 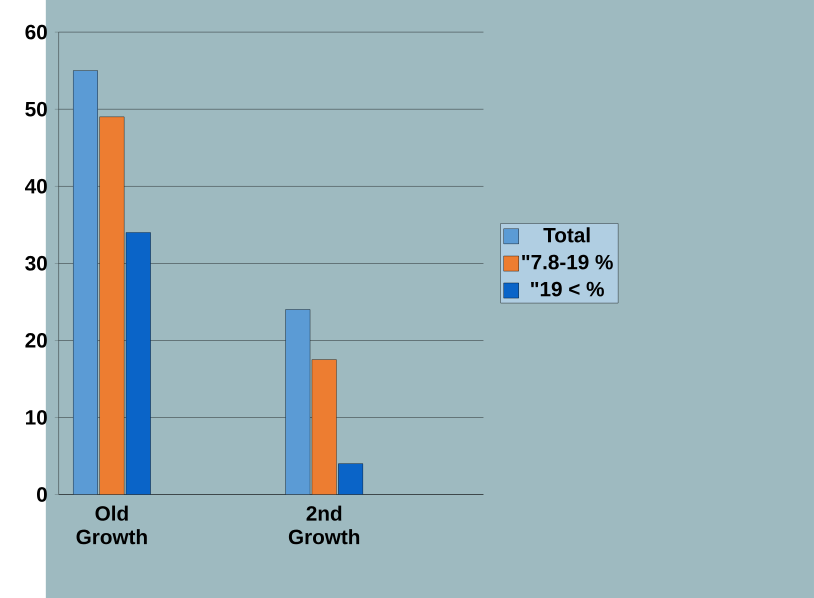 I want to click on y-tick-label: 10, so click(x=36, y=417).